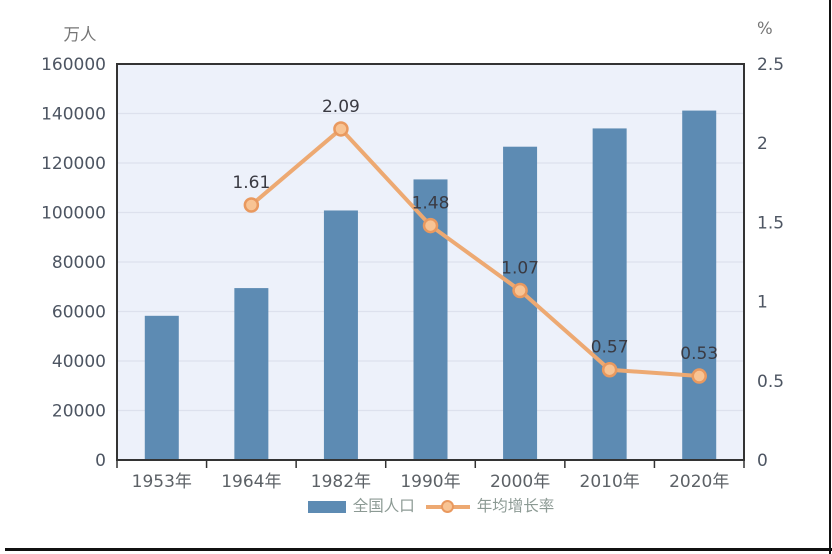 This screenshot has height=554, width=832. Describe the element at coordinates (830, 277) in the screenshot. I see `page-right-border` at that location.